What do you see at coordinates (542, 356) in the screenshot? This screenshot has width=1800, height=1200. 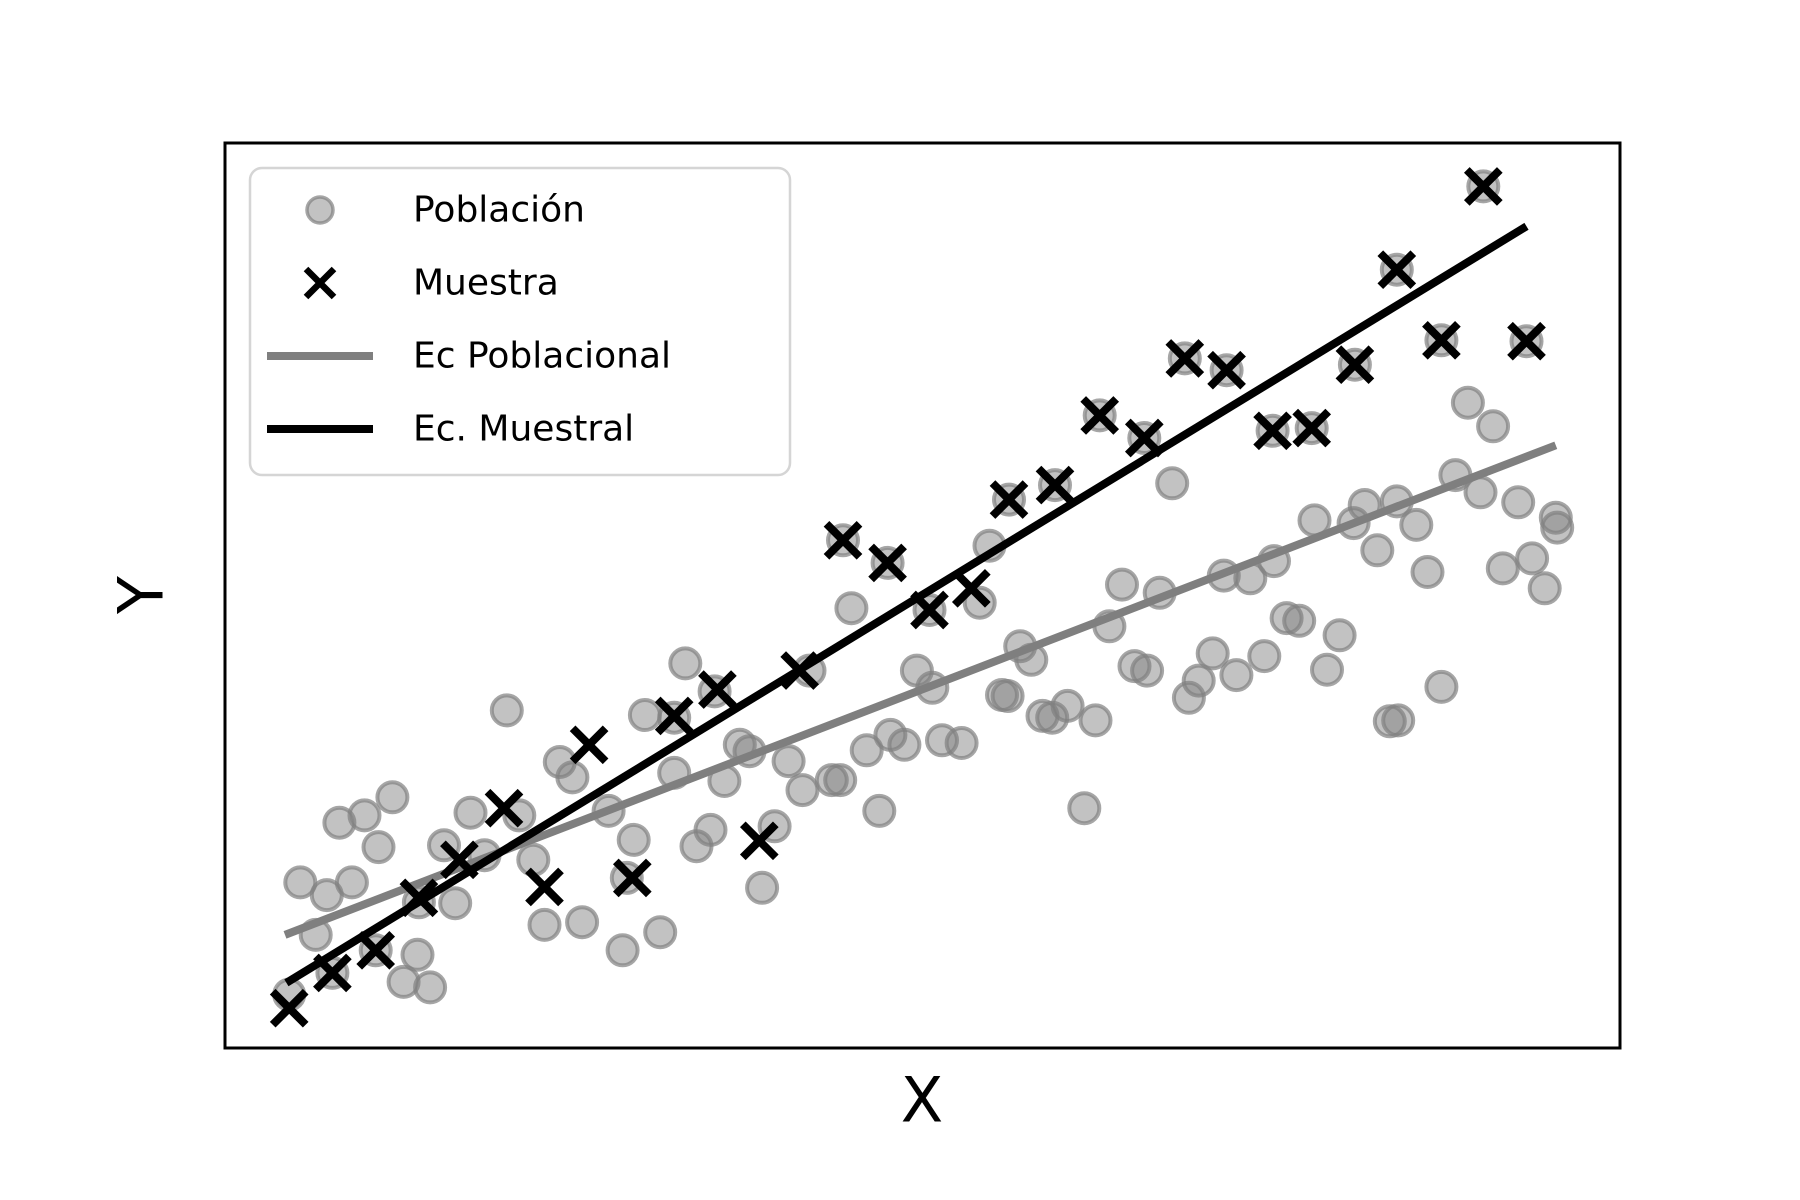 I see `legend-label-ec-poblacional: Ec Poblacional` at bounding box center [542, 356].